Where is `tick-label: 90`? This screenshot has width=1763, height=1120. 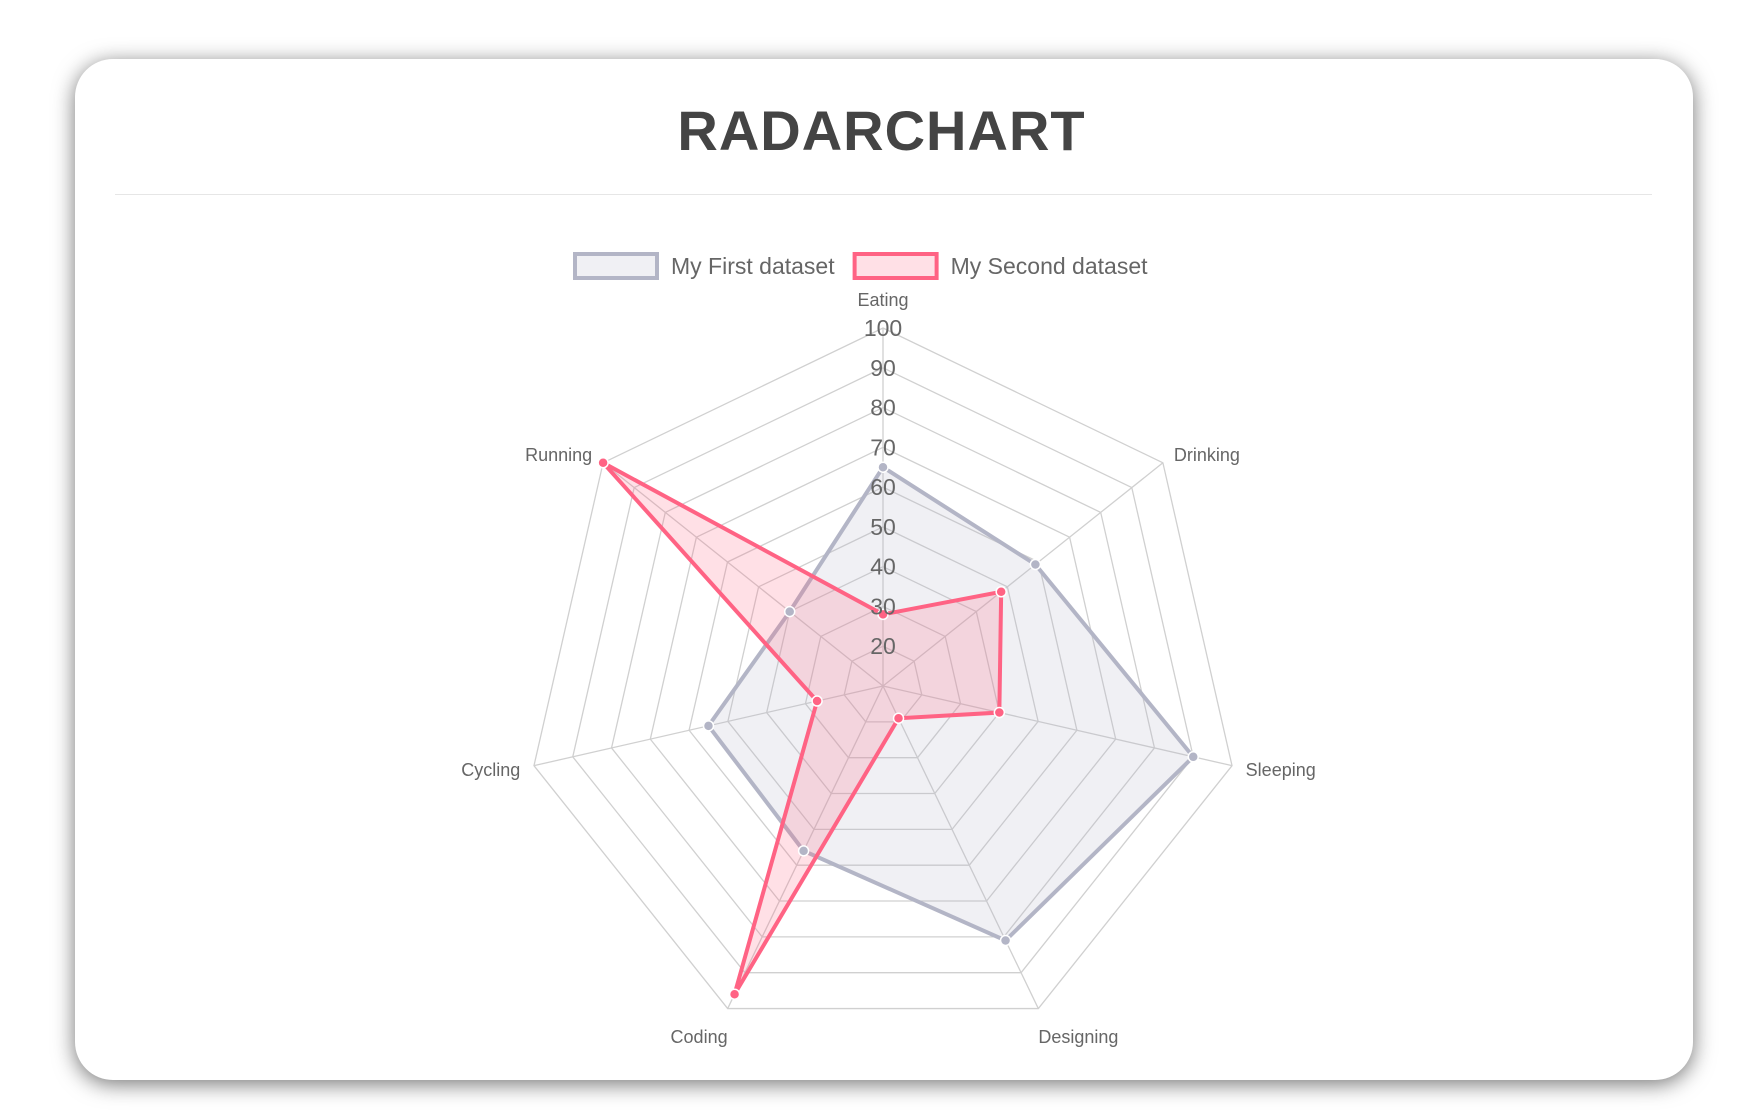 tick-label: 90 is located at coordinates (883, 368).